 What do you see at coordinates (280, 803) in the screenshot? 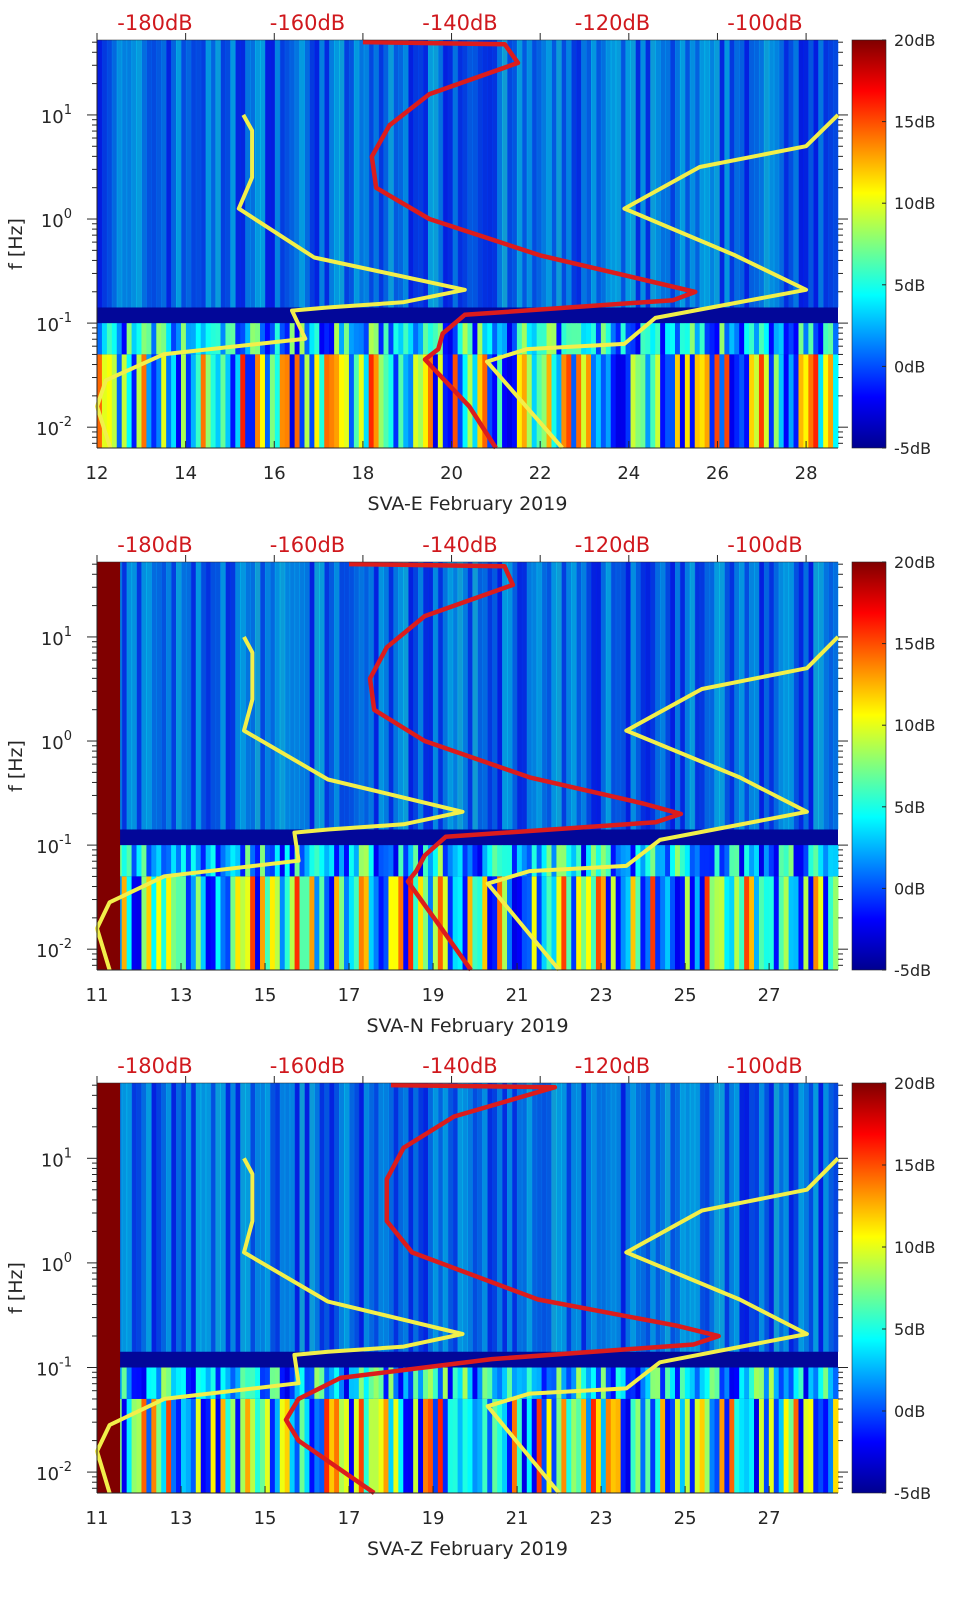
I see `noise-model-low-curve` at bounding box center [280, 803].